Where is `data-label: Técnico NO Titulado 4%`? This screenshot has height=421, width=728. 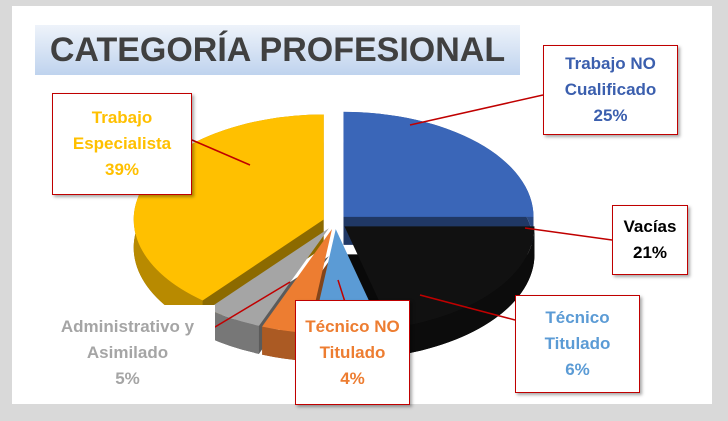 data-label: Técnico NO Titulado 4% is located at coordinates (352, 352).